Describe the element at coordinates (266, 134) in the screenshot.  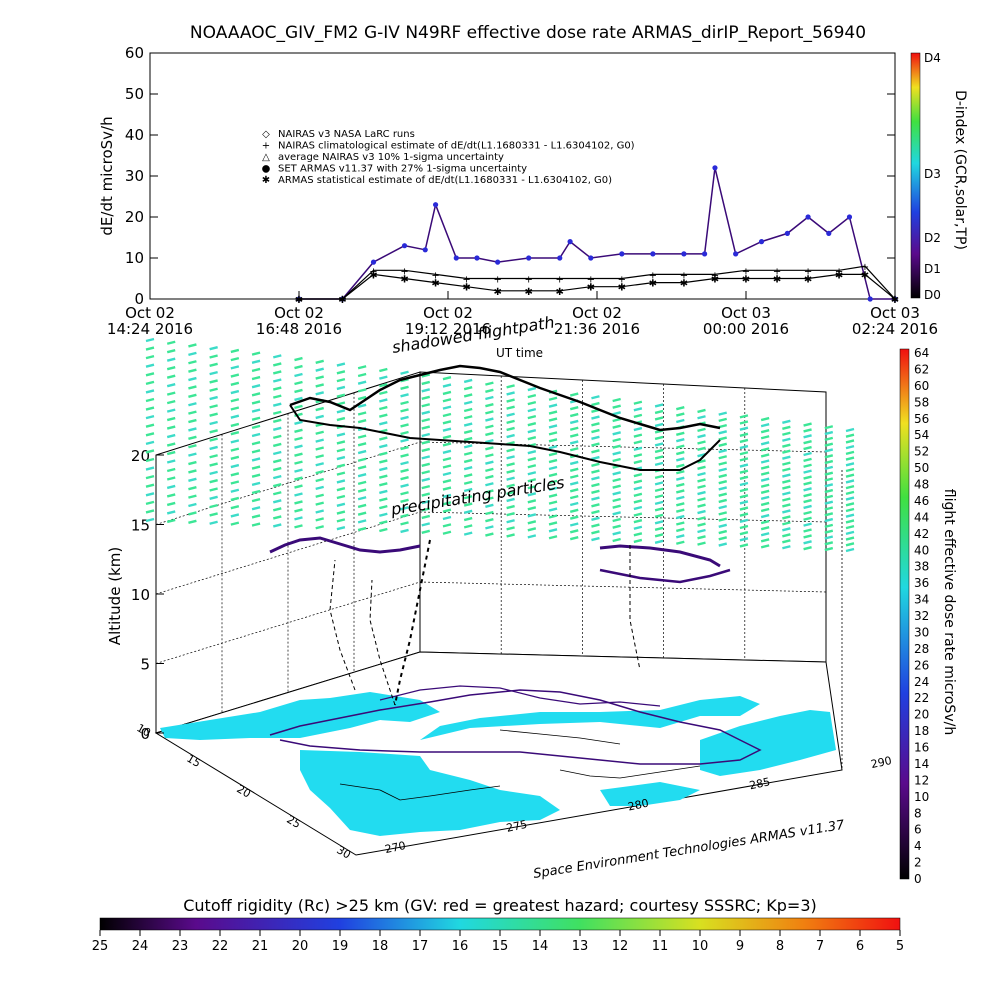
I see `legend-symbol: ◇` at that location.